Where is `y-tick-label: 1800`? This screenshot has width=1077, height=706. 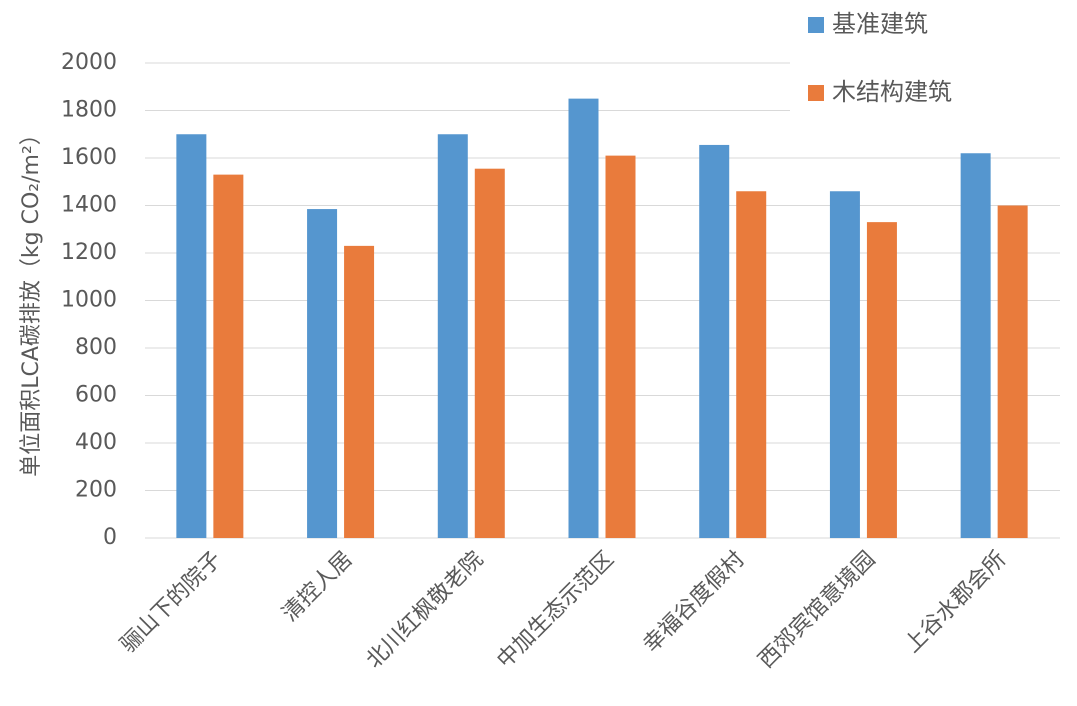
y-tick-label: 1800 is located at coordinates (89, 110).